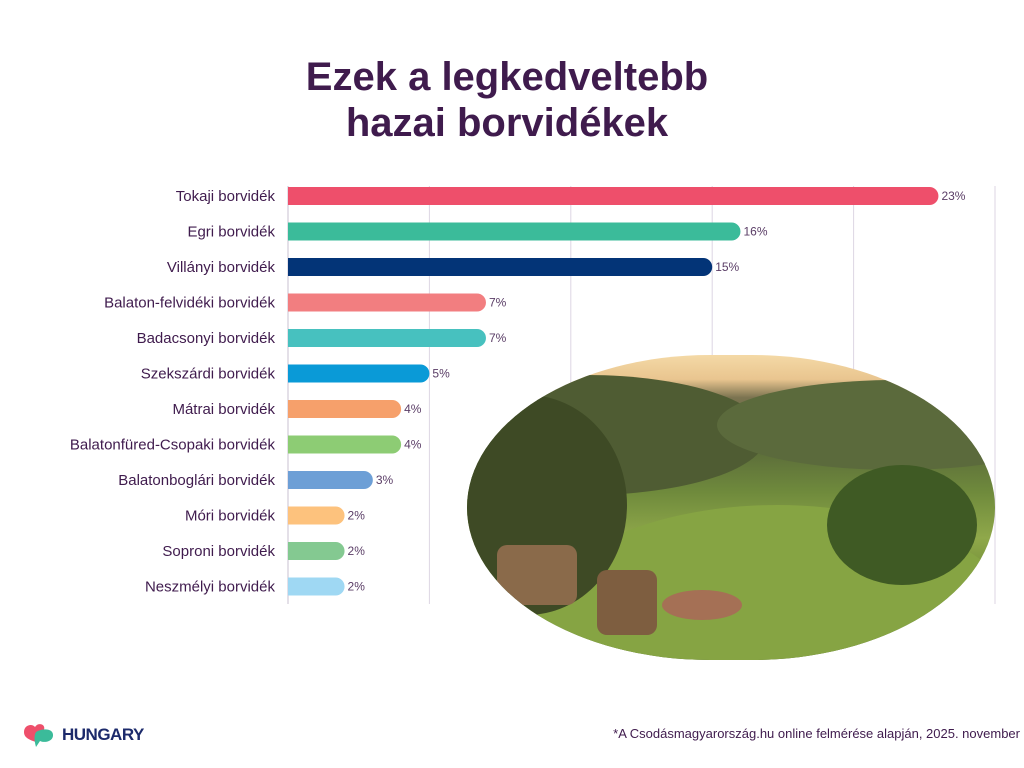 This screenshot has height=768, width=1024. What do you see at coordinates (223, 409) in the screenshot?
I see `category-label: Mátrai borvidék` at bounding box center [223, 409].